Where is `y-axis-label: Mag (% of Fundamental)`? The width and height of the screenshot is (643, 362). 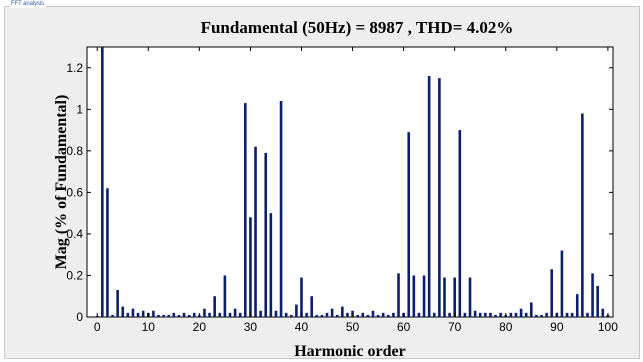 y-axis-label: Mag (% of Fundamental) is located at coordinates (61, 182).